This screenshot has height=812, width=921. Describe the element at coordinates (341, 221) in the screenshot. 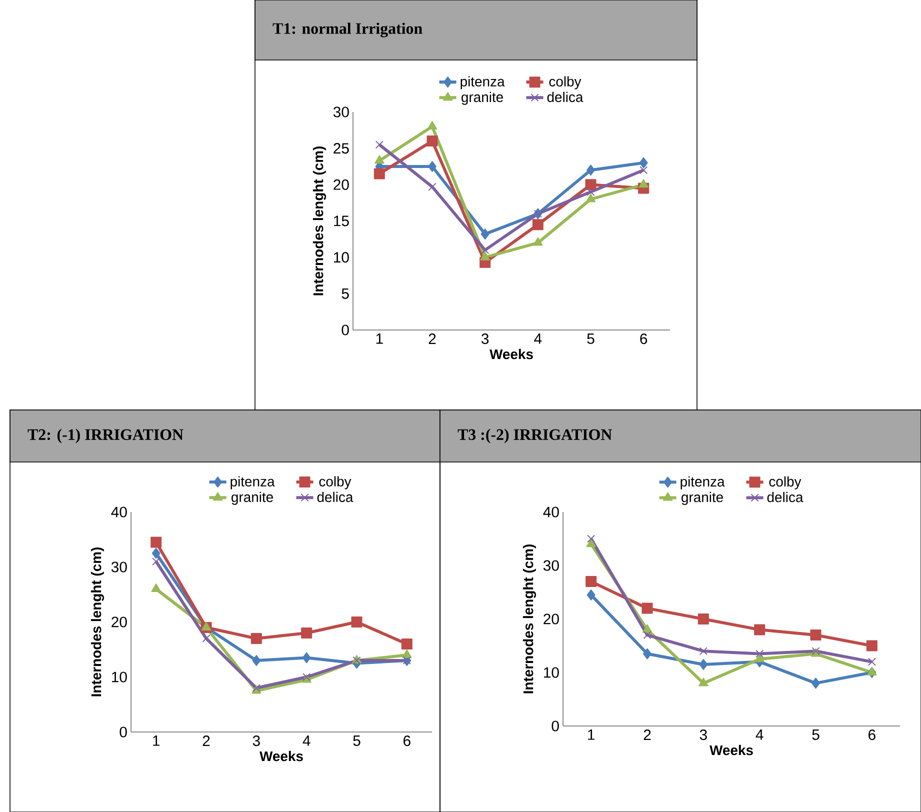

I see `y-tick-label: 15` at that location.